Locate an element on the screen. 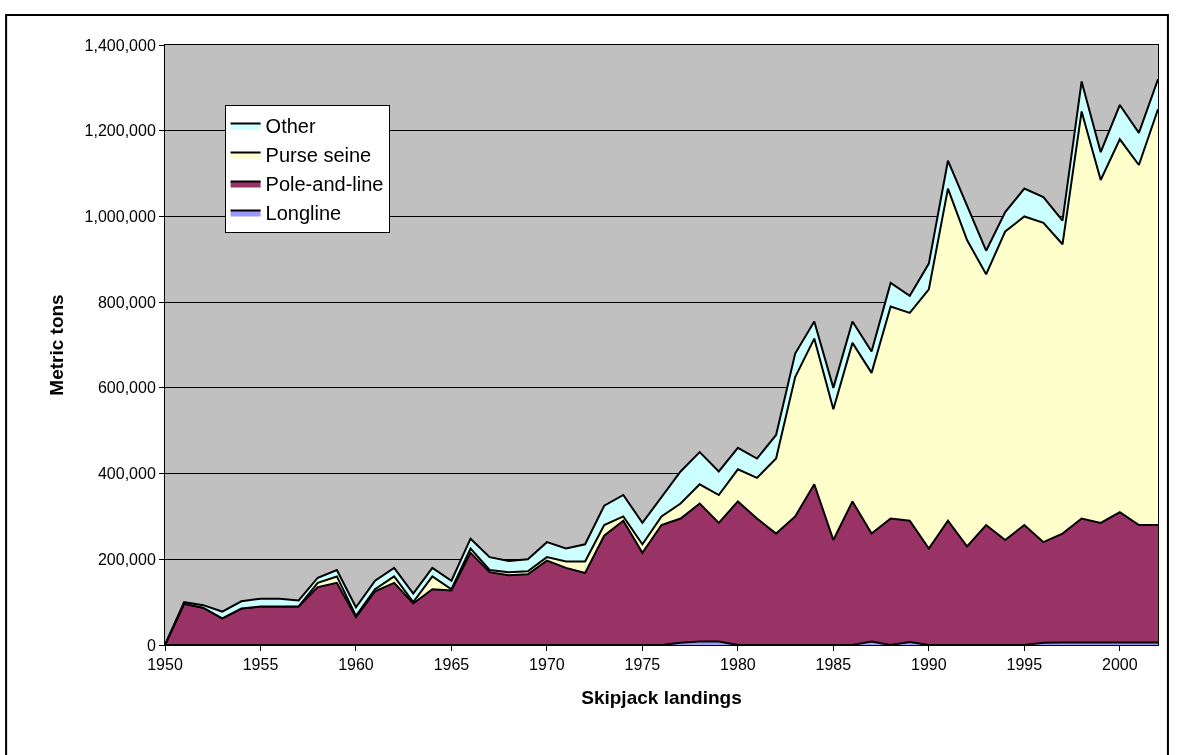 Image resolution: width=1183 pixels, height=755 pixels. y-tick-label: 1,200,000 is located at coordinates (120, 131).